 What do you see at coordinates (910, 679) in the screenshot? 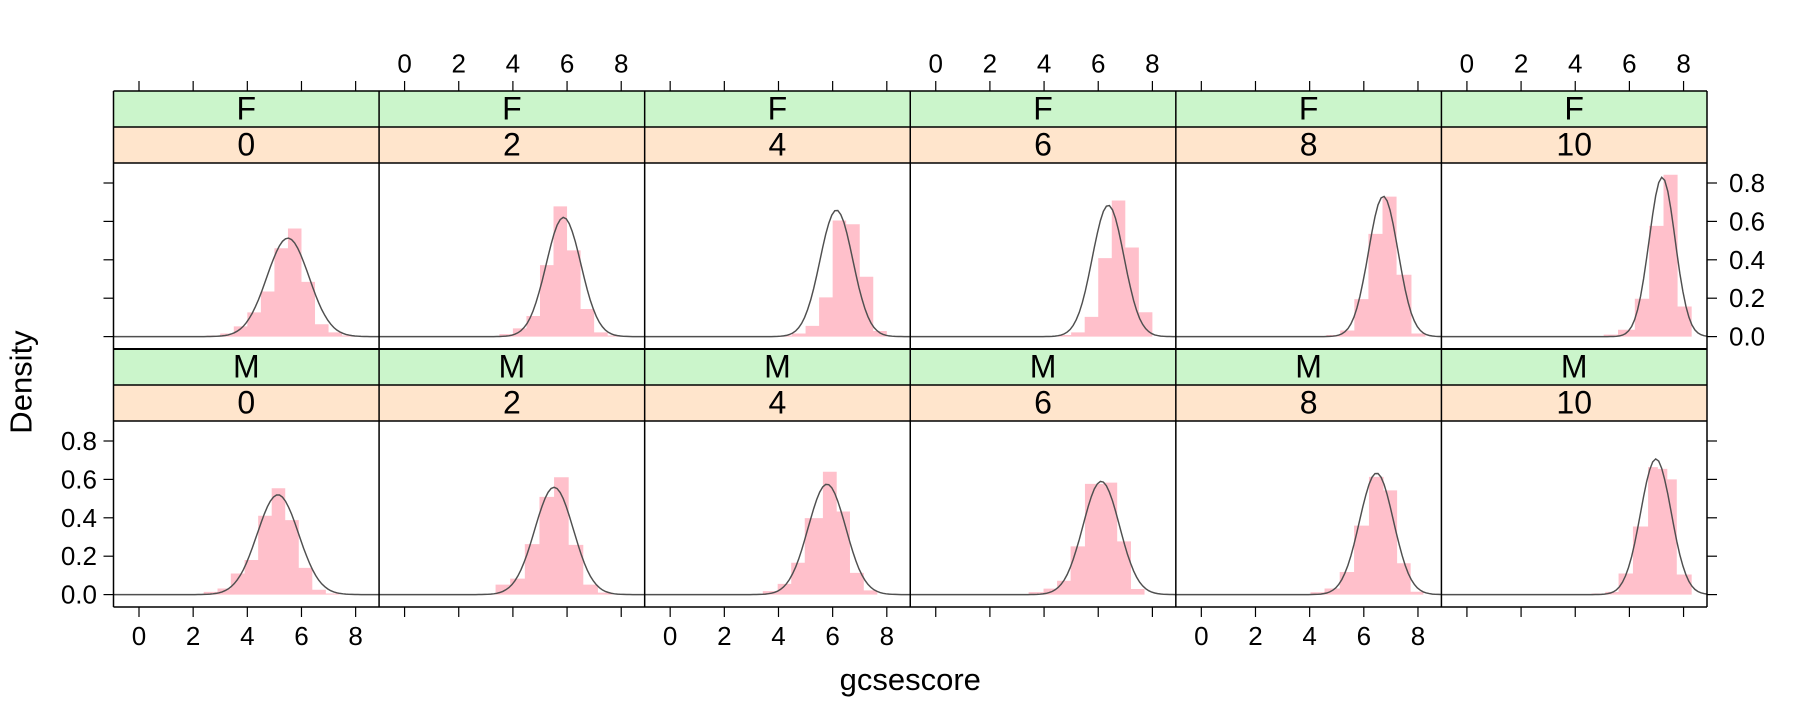
I see `svg-text: gcsescore` at bounding box center [910, 679].